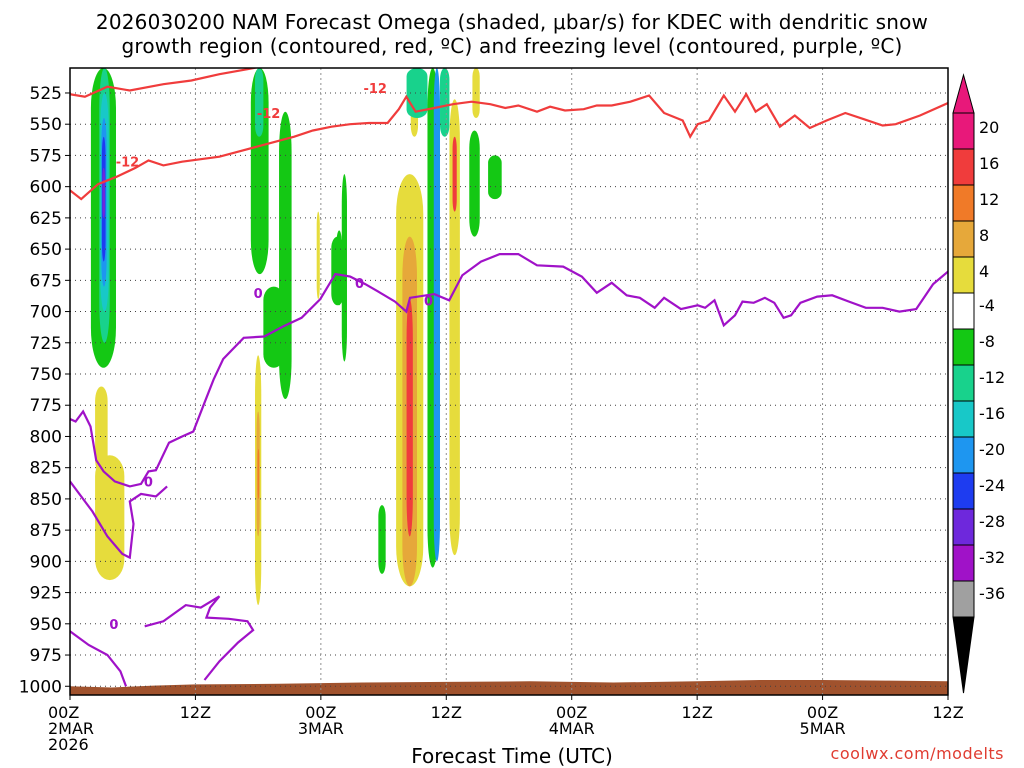  What do you see at coordinates (46, 562) in the screenshot?
I see `y-tick-label-900: 900` at bounding box center [46, 562].